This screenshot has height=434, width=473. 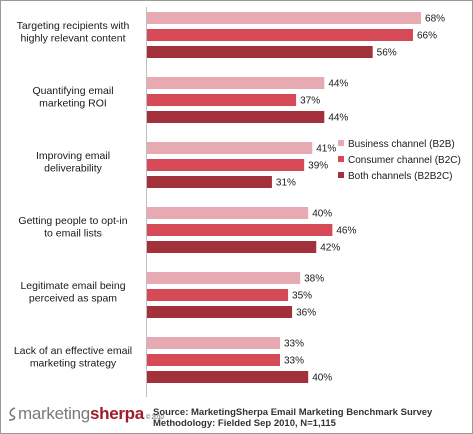 What do you see at coordinates (326, 149) in the screenshot?
I see `data-label-deliverability-series-1: 41%` at bounding box center [326, 149].